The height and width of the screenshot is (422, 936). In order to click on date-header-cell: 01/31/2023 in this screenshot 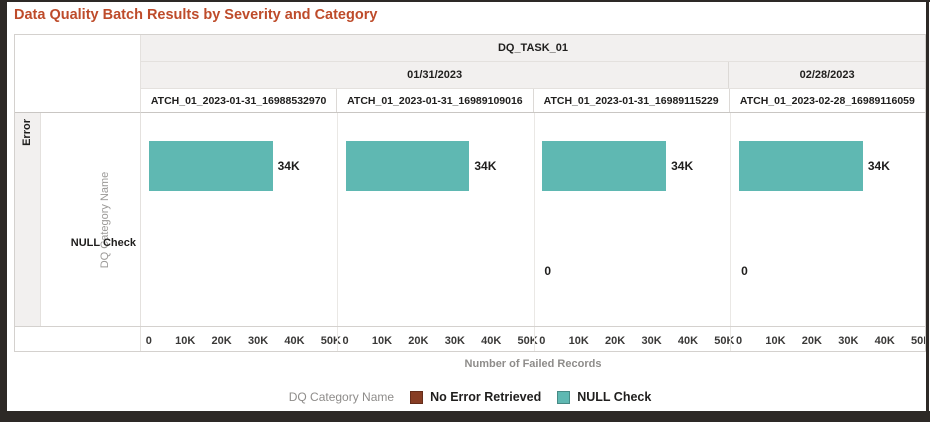, I will do `click(435, 75)`.